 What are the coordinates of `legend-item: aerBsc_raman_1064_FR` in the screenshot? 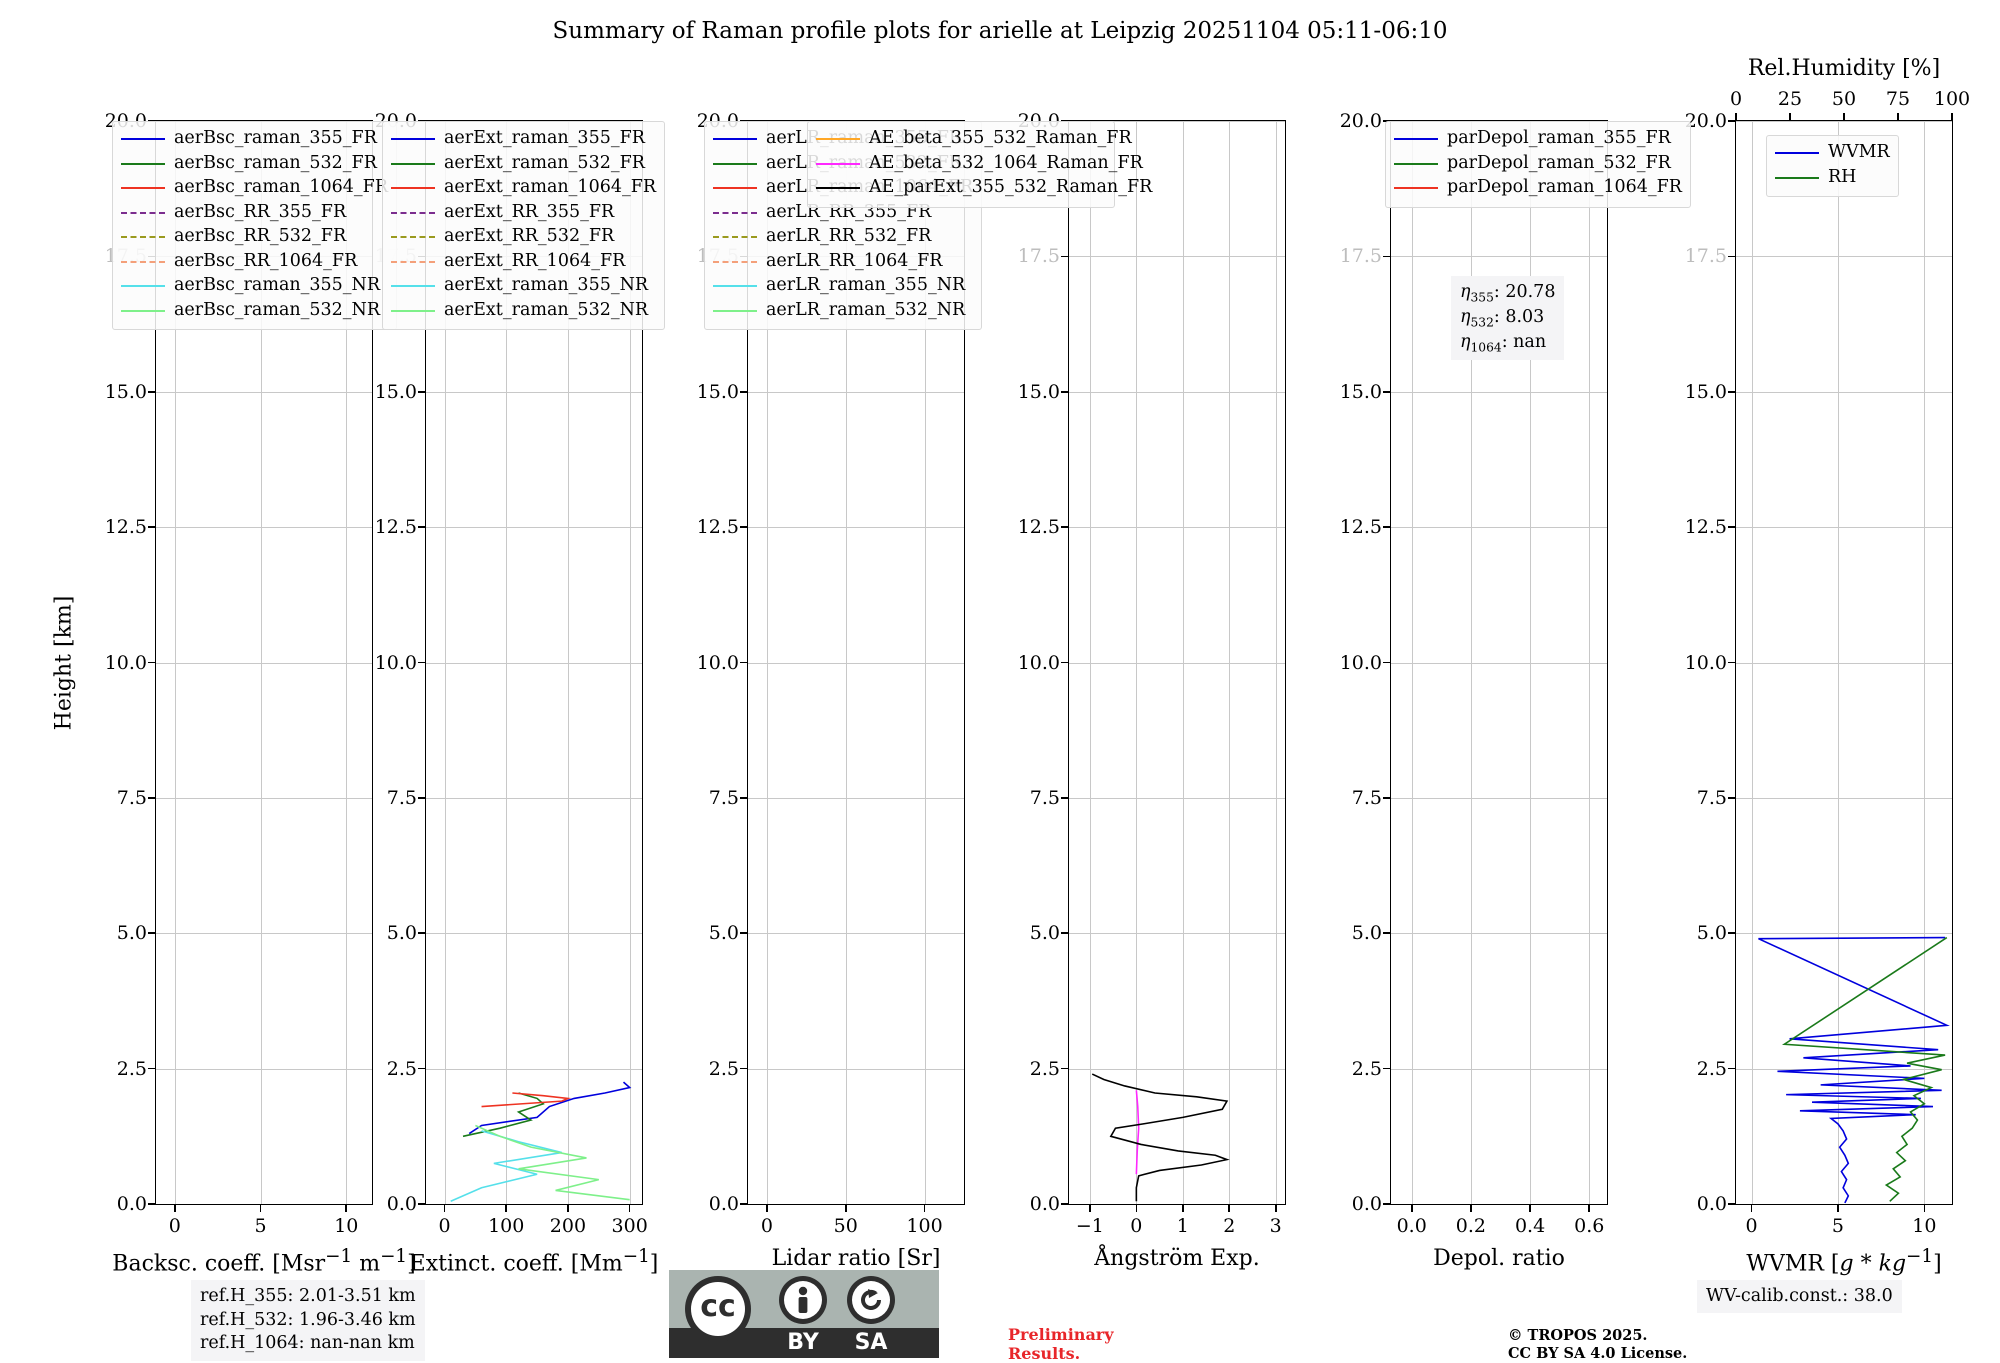 It's located at (254, 188).